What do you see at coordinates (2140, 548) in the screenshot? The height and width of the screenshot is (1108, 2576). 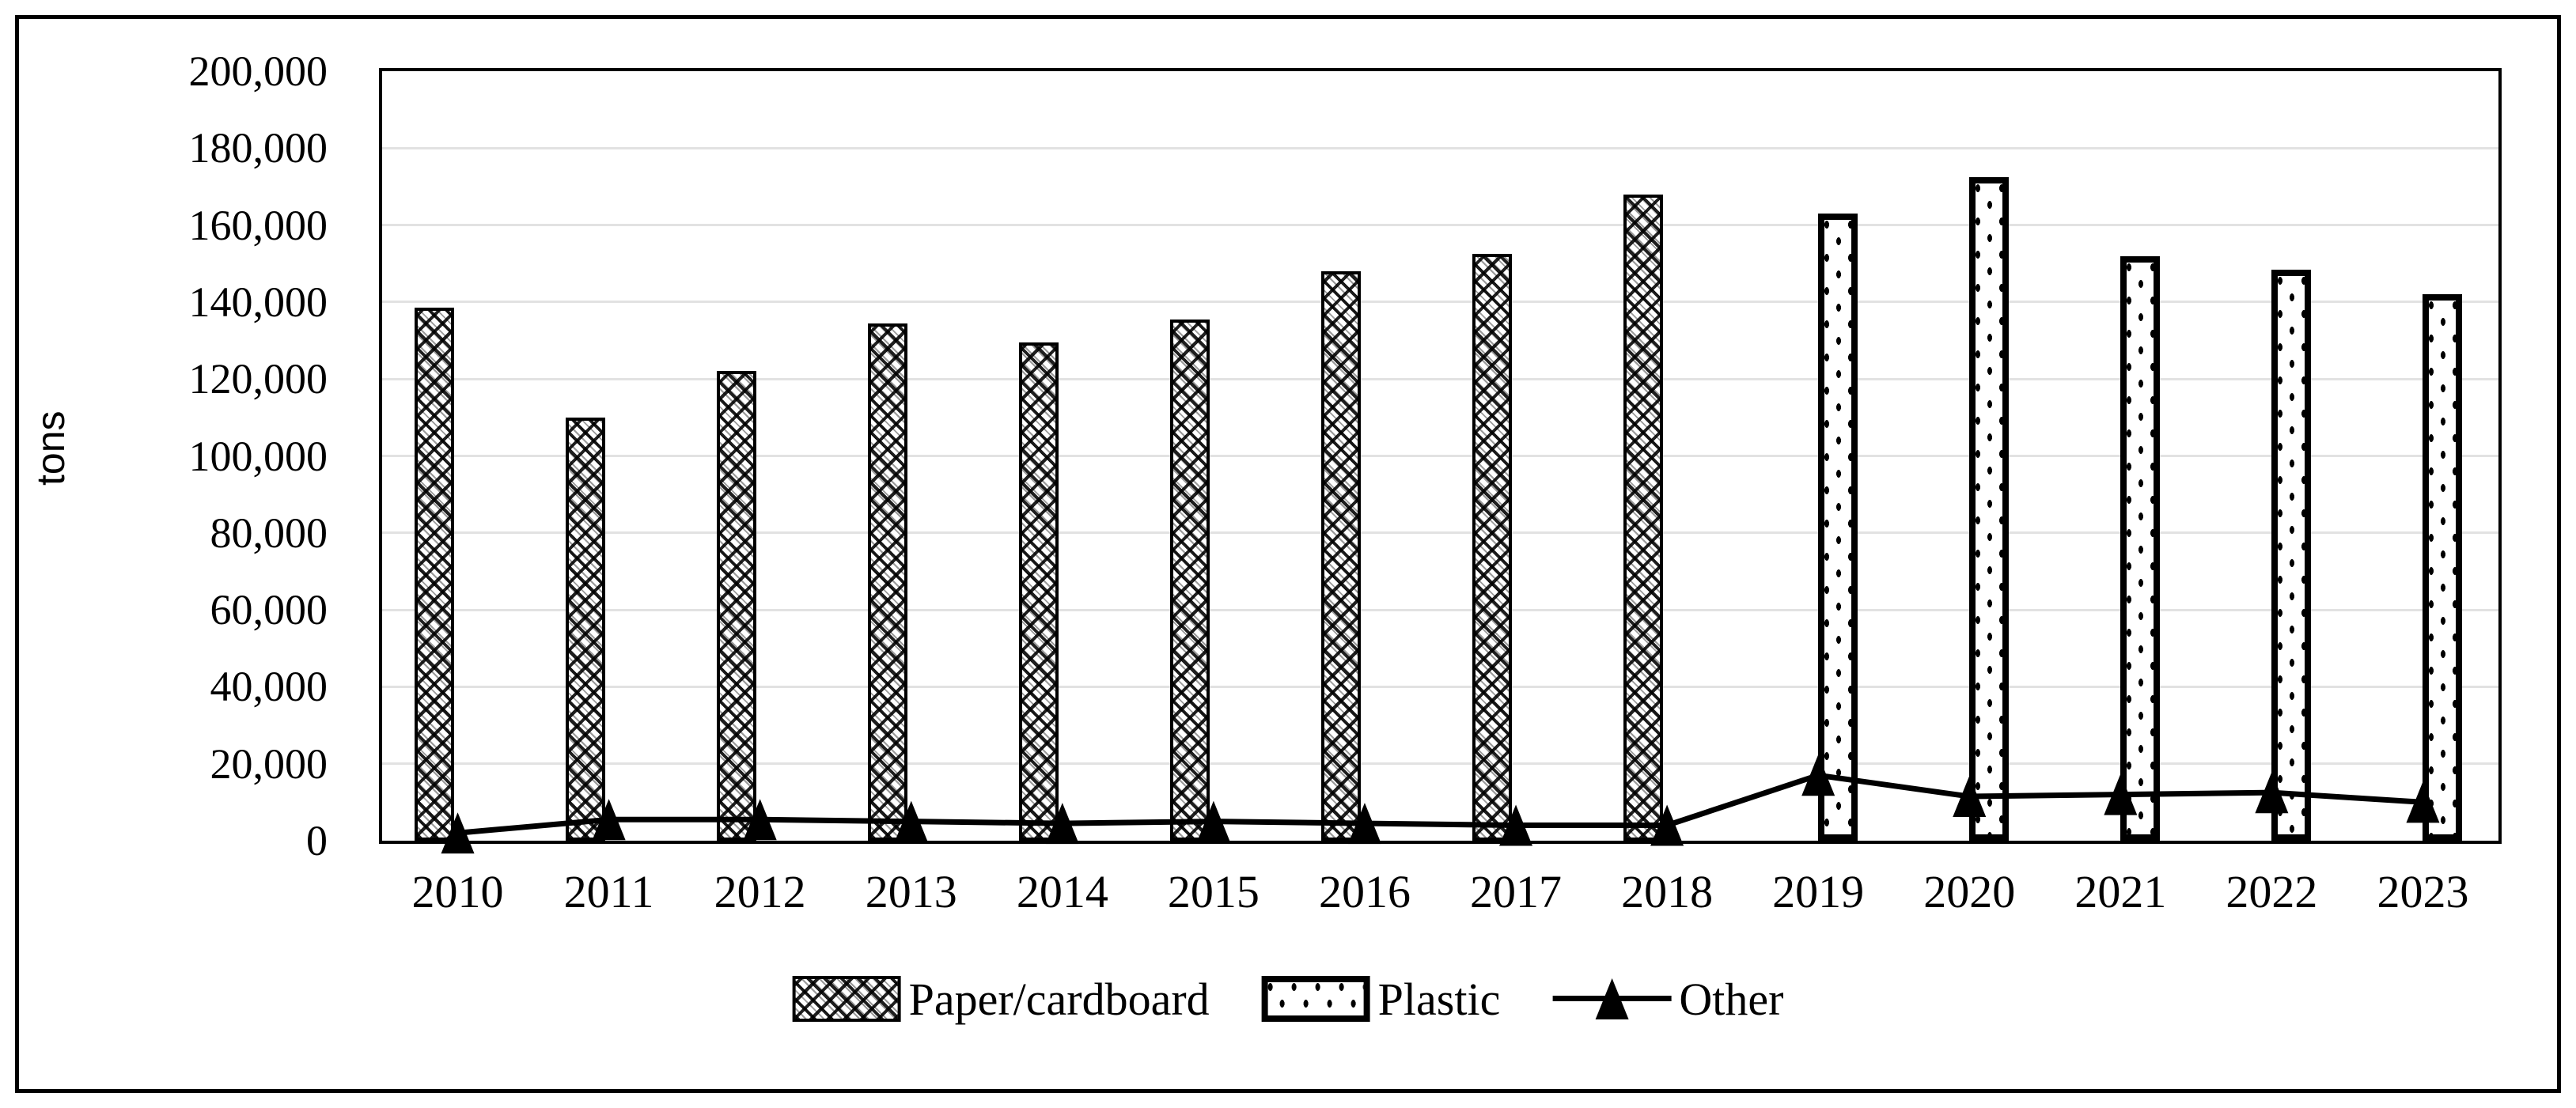 I see `bar-plastic-2021` at bounding box center [2140, 548].